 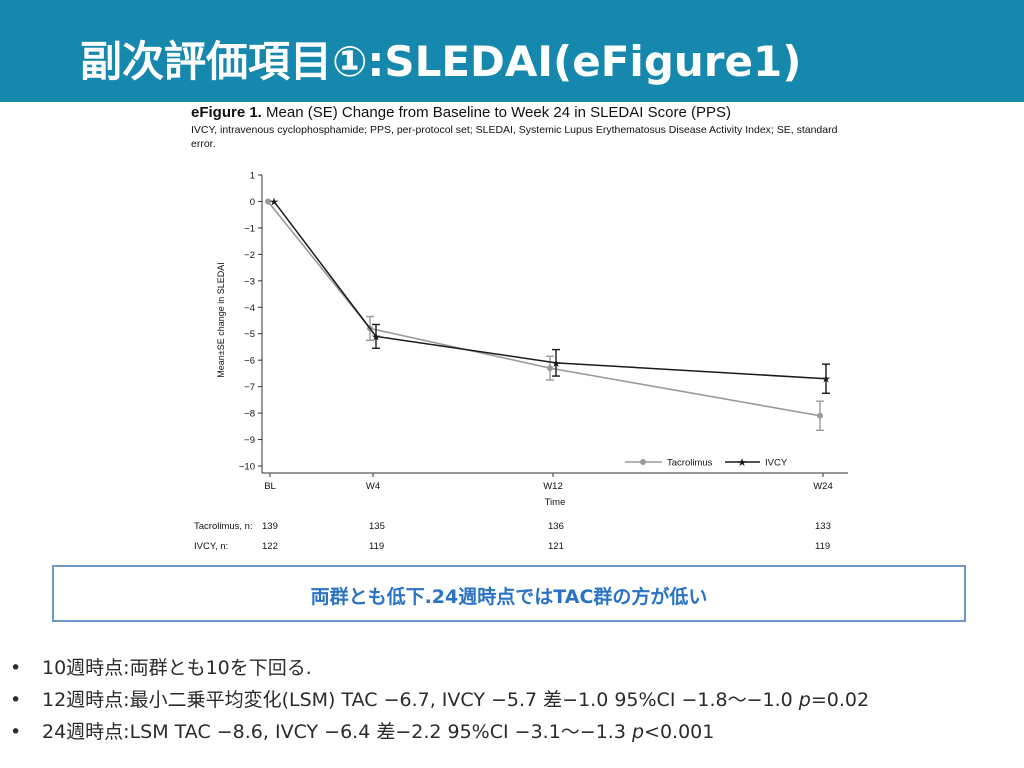 What do you see at coordinates (249, 414) in the screenshot?
I see `y-tick-label: −8` at bounding box center [249, 414].